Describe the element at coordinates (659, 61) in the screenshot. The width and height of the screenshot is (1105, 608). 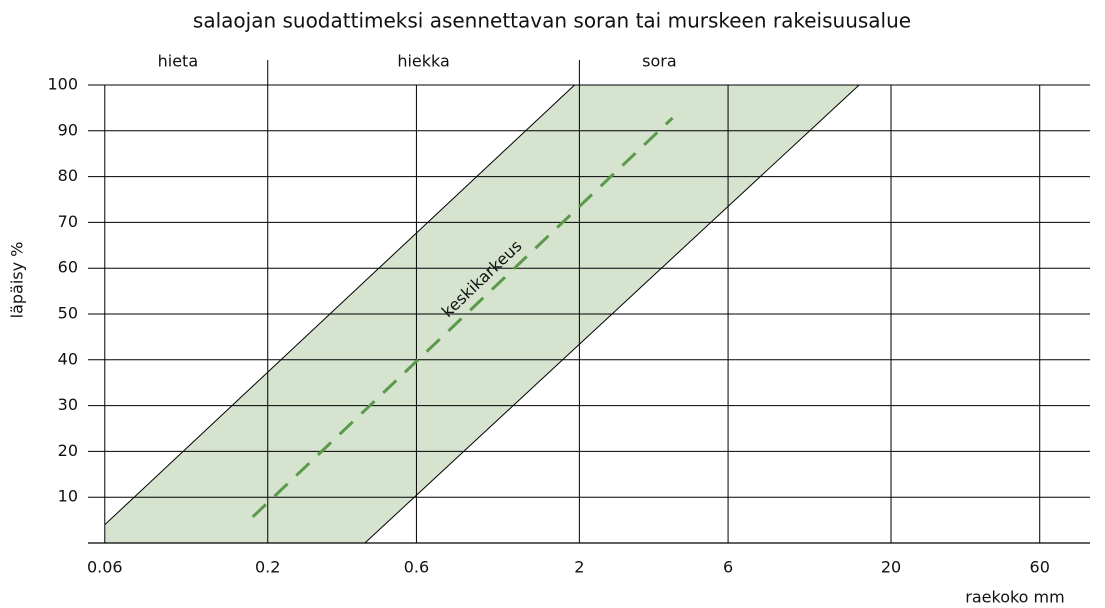
I see `zone-label: sora` at that location.